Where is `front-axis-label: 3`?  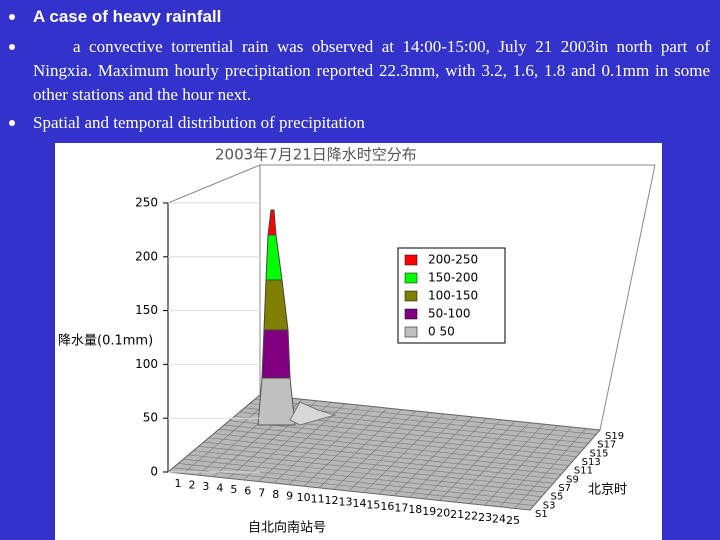
front-axis-label: 3 is located at coordinates (205, 486).